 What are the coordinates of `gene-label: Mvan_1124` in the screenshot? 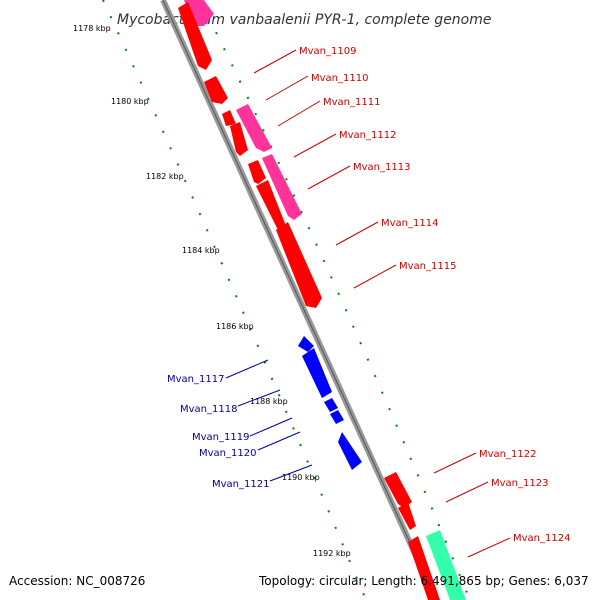 It's located at (541, 538).